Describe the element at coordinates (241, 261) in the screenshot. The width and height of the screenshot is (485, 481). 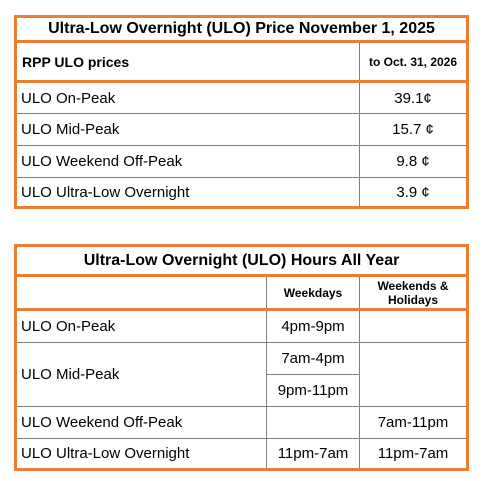
I see `hours-table-title: Ultra-Low Overnight (ULO) Hours All Year` at that location.